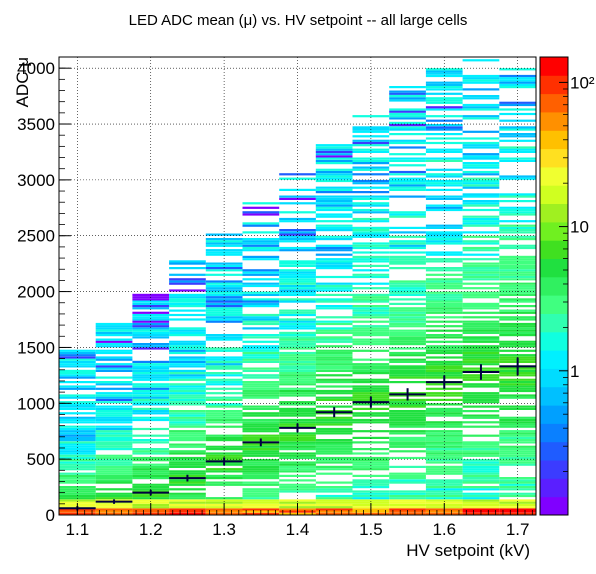 The image size is (596, 574). Describe the element at coordinates (577, 272) in the screenshot. I see `color-scale-ticks: 1 10 10²` at that location.